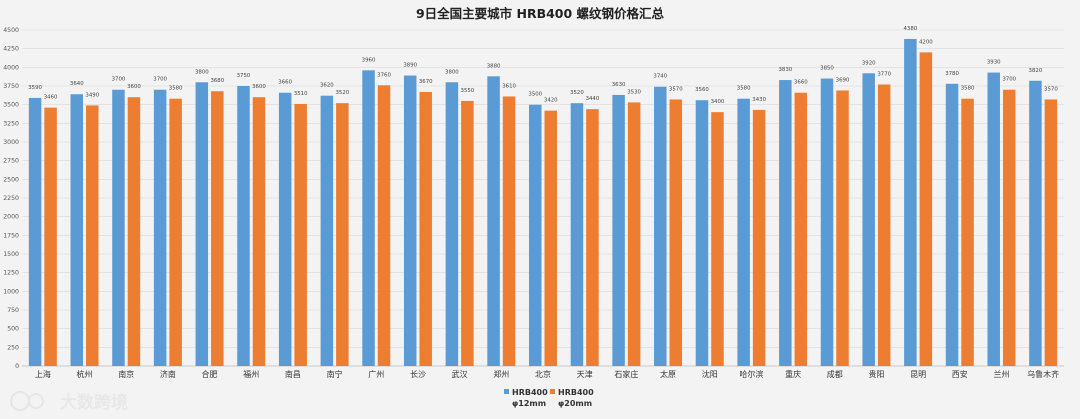  I want to click on y-tick-label: 4000, so click(11, 67).